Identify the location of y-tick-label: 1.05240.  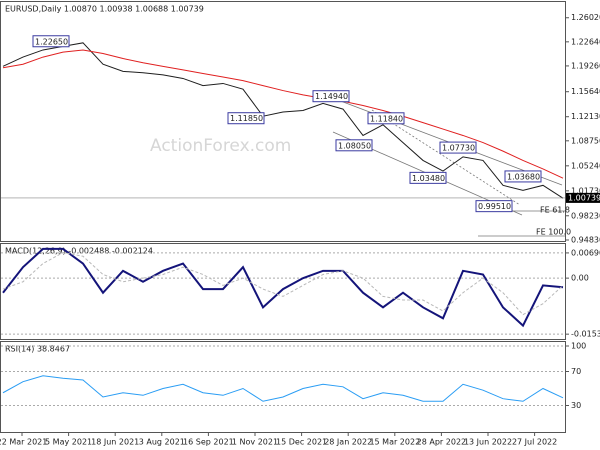
(585, 165).